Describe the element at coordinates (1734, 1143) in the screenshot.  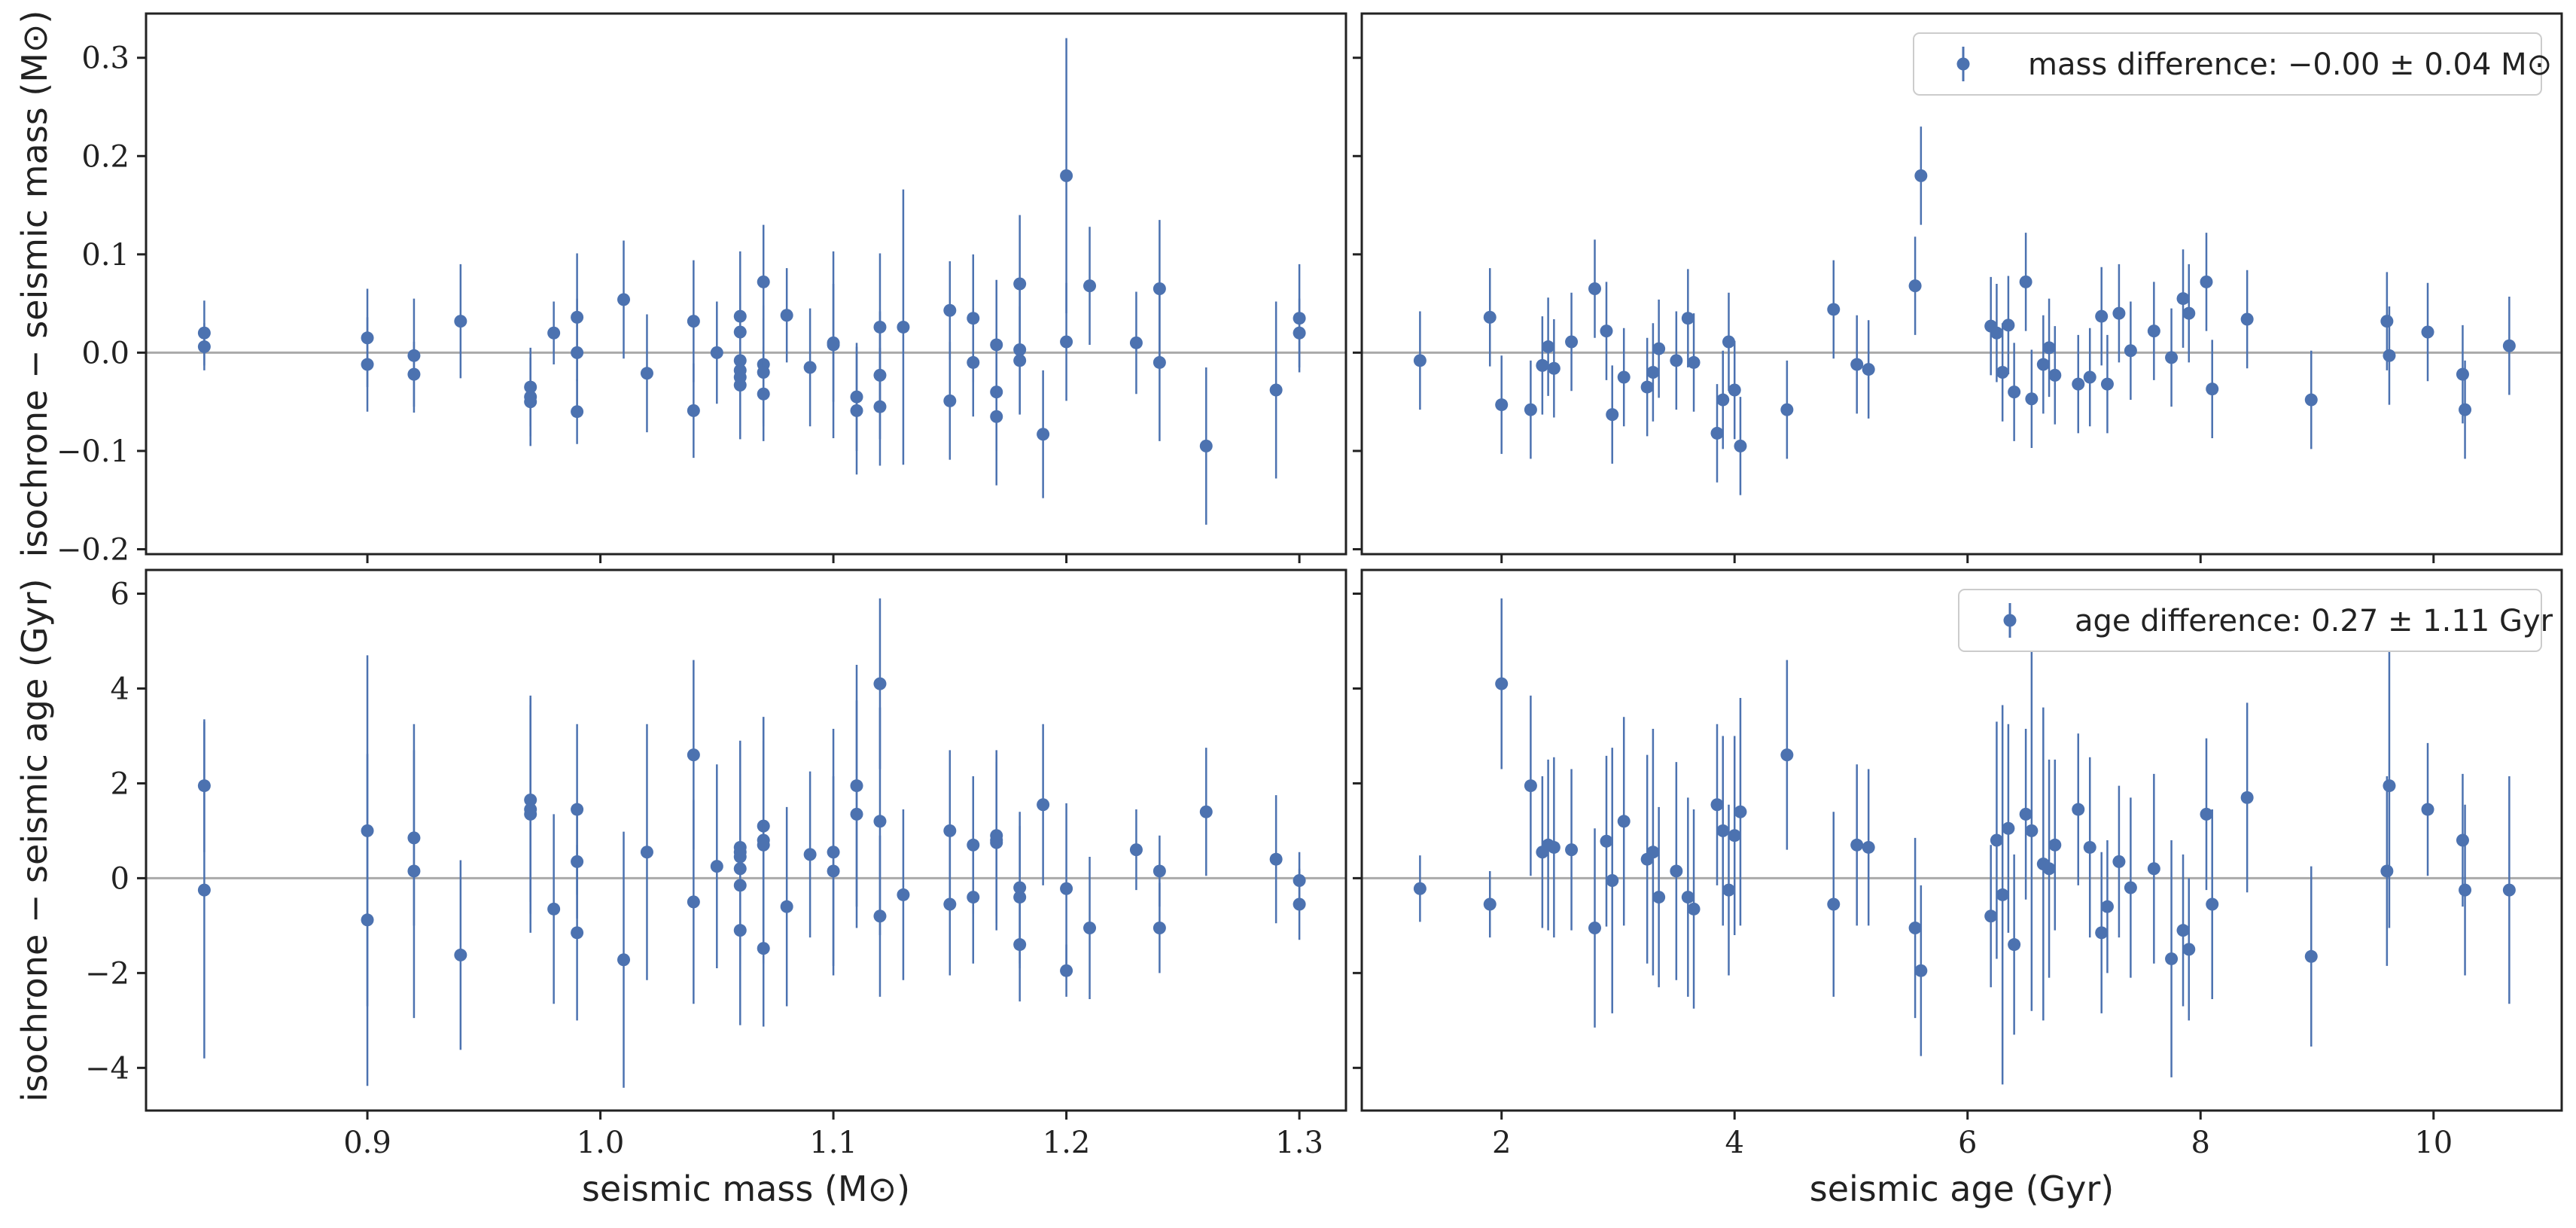
I see `x-tick-label: 4` at that location.